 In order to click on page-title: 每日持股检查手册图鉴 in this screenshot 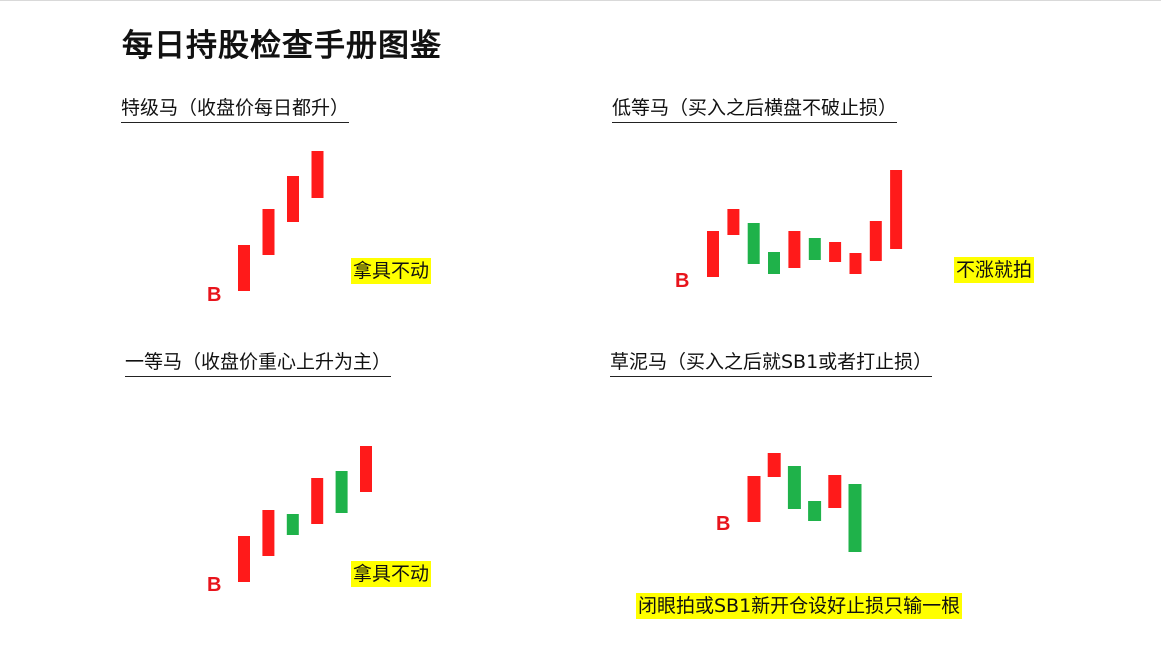, I will do `click(282, 46)`.